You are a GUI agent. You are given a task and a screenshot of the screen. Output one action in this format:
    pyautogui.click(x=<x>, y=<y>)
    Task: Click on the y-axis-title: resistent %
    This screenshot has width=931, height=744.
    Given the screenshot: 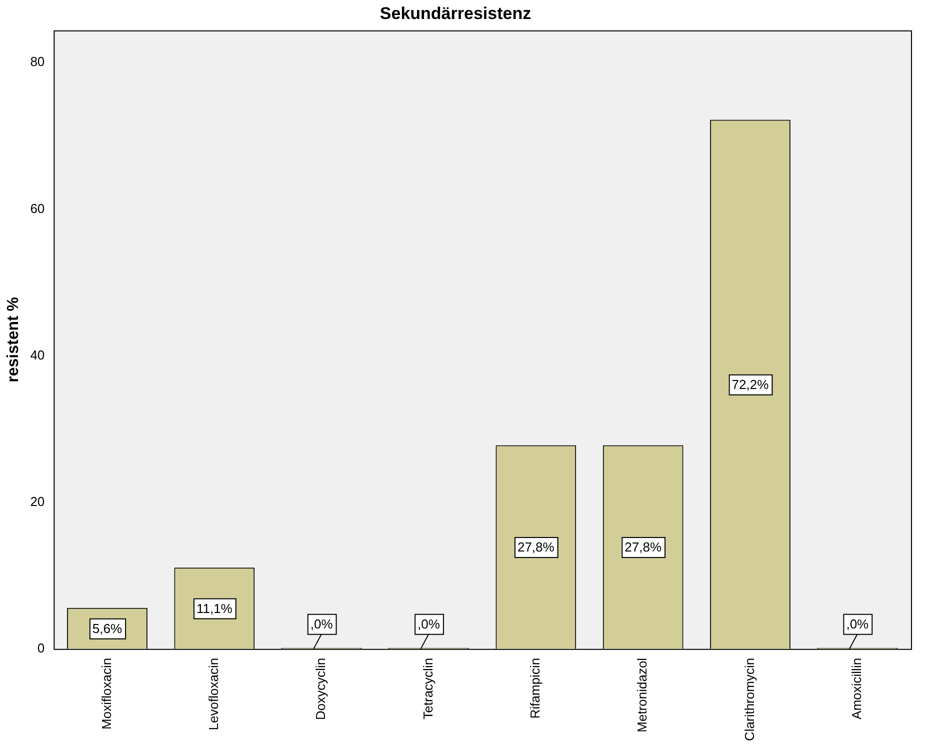 What is the action you would take?
    pyautogui.click(x=13, y=339)
    